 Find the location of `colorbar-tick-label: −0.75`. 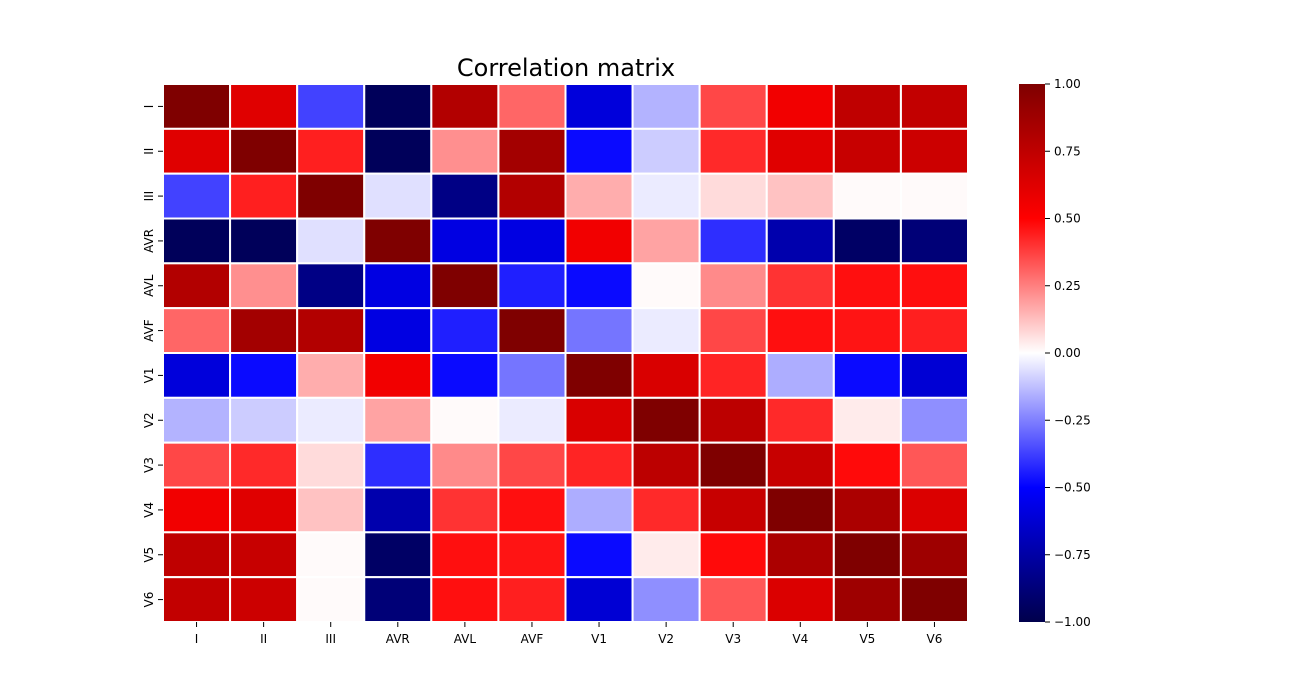

colorbar-tick-label: −0.75 is located at coordinates (1072, 555).